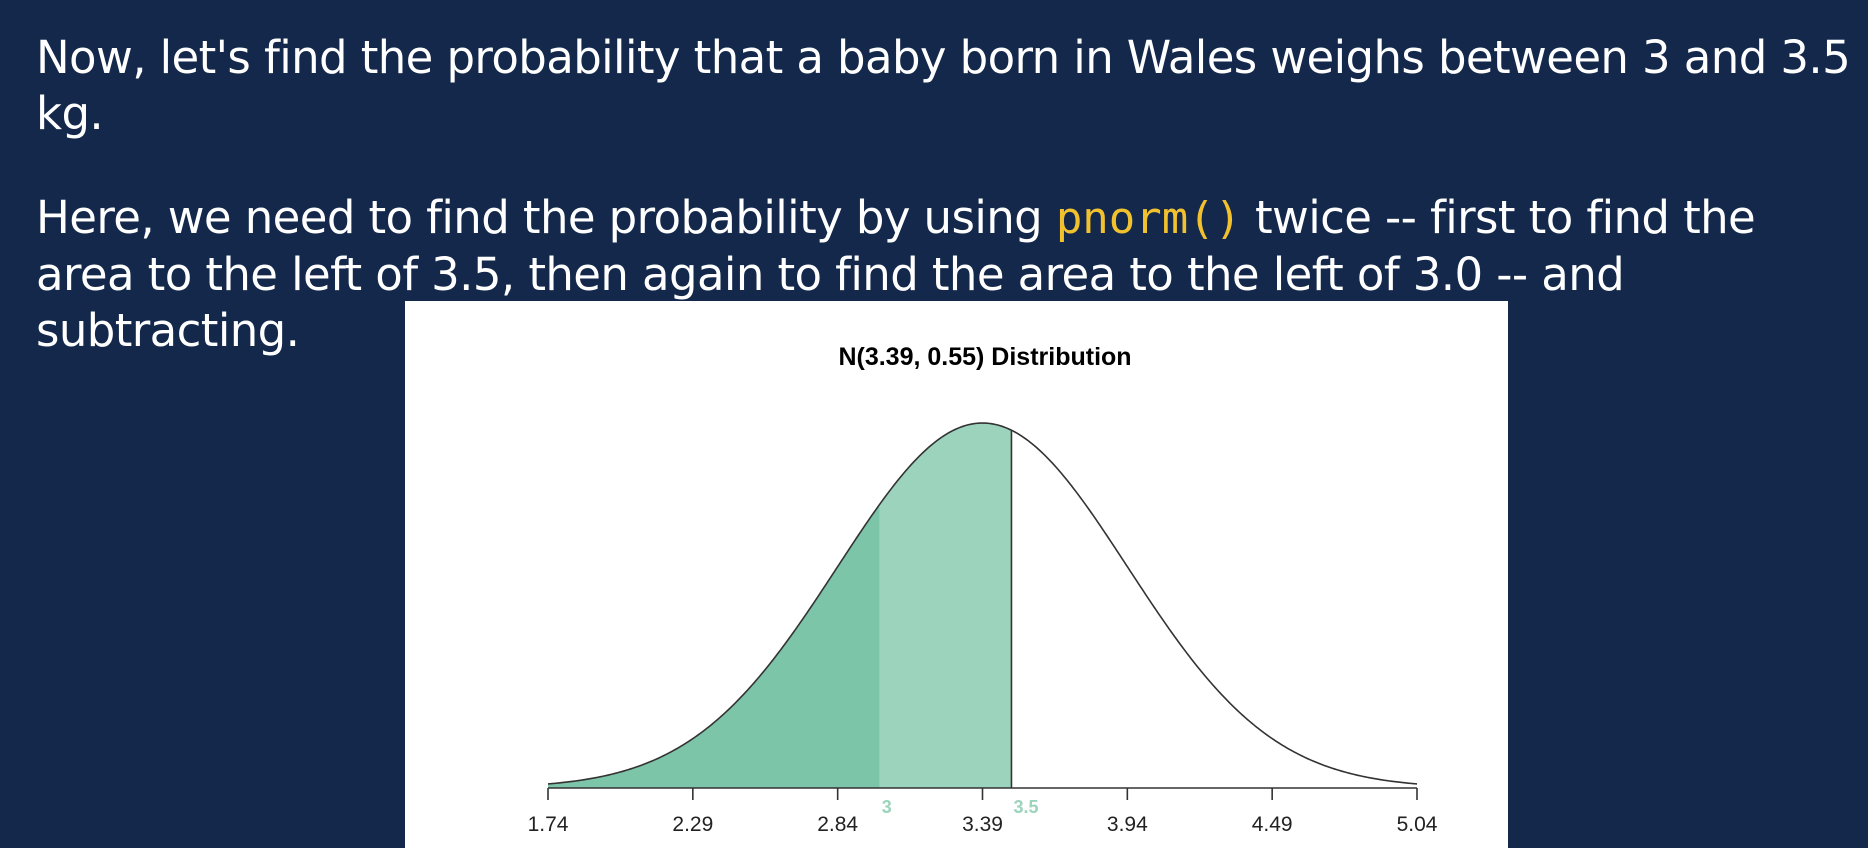  I want to click on marker-labels: 3 3.5, so click(960, 807).